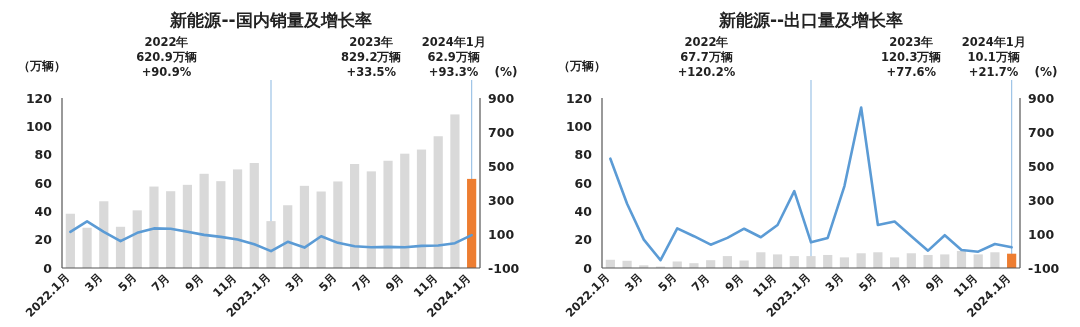 This screenshot has height=327, width=1080. What do you see at coordinates (270, 20) in the screenshot?
I see `chart-title: 新能源--国内销量及增长率` at bounding box center [270, 20].